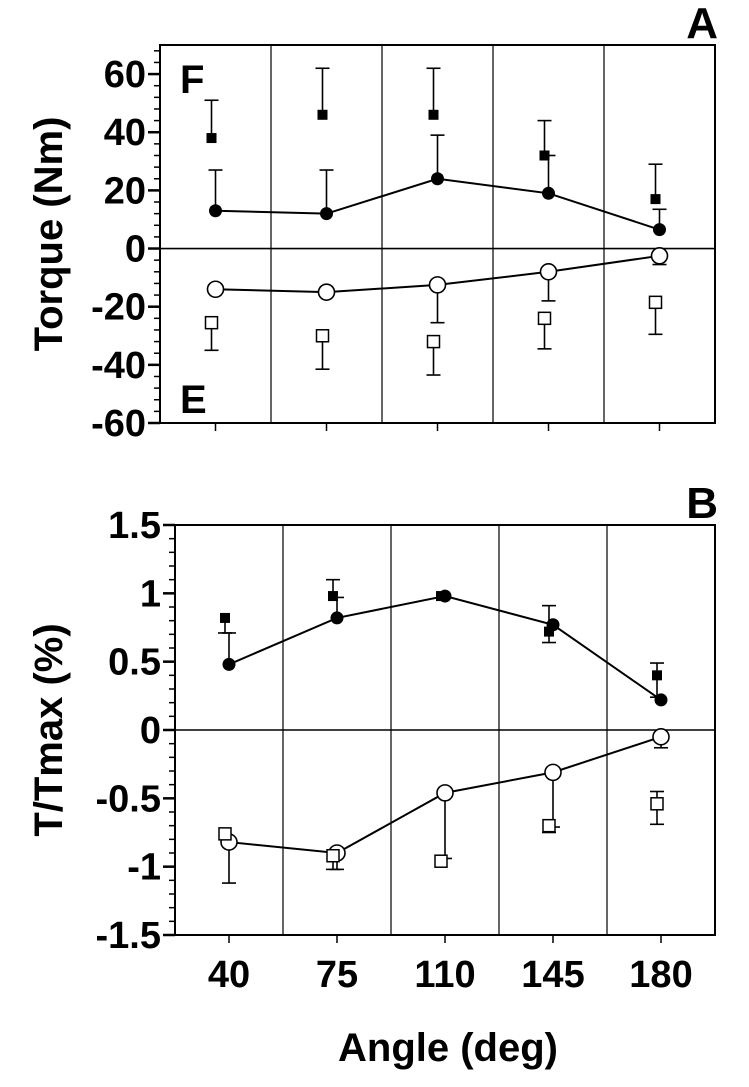  What do you see at coordinates (134, 526) in the screenshot?
I see `y-tick-label: 1.5` at bounding box center [134, 526].